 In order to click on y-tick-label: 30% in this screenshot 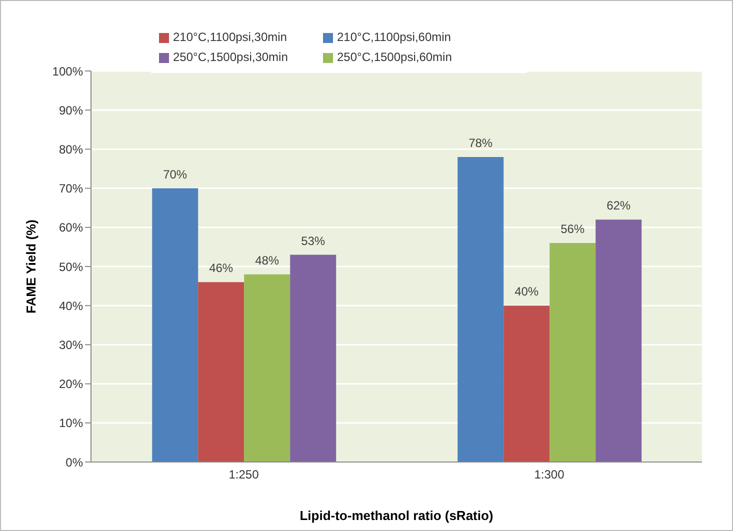, I will do `click(71, 345)`.